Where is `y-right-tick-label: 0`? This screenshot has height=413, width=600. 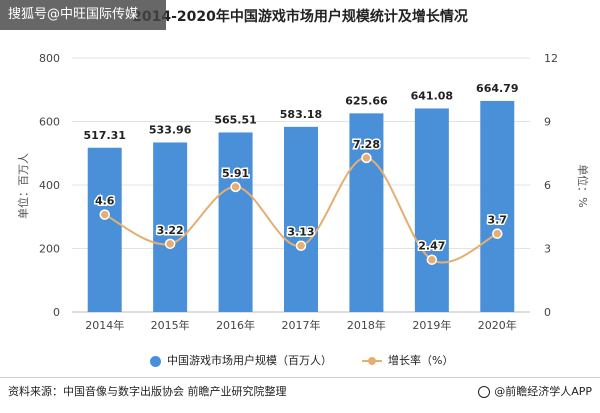
y-right-tick-label: 0 is located at coordinates (547, 312).